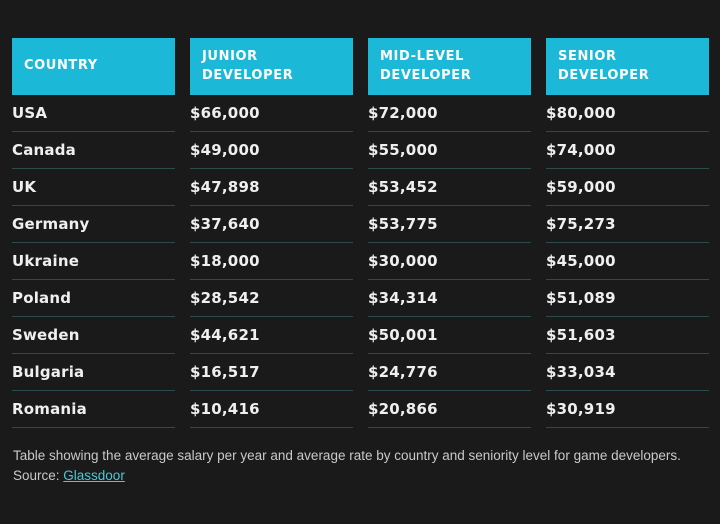 The width and height of the screenshot is (720, 524). What do you see at coordinates (449, 224) in the screenshot?
I see `mid-salary-cell: $53,775` at bounding box center [449, 224].